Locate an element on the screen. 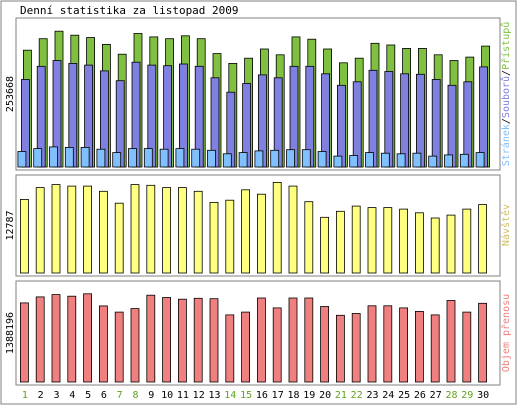 The image size is (517, 405). day-label-14: 14 is located at coordinates (230, 395).